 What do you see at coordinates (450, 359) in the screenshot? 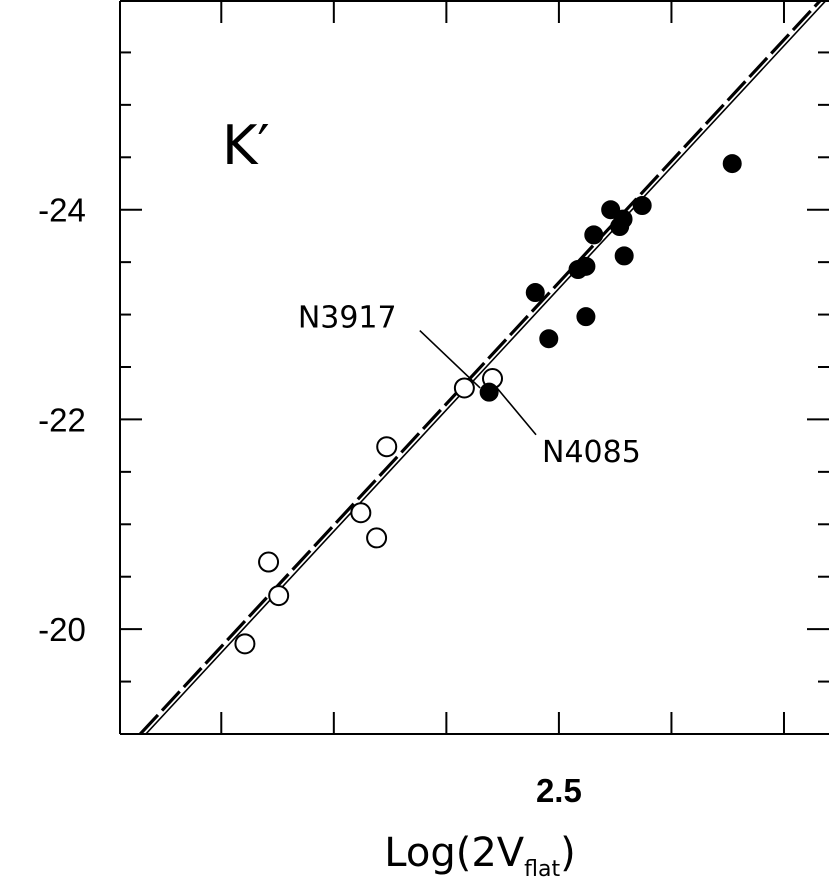
I see `annotation-leader-n3917` at bounding box center [450, 359].